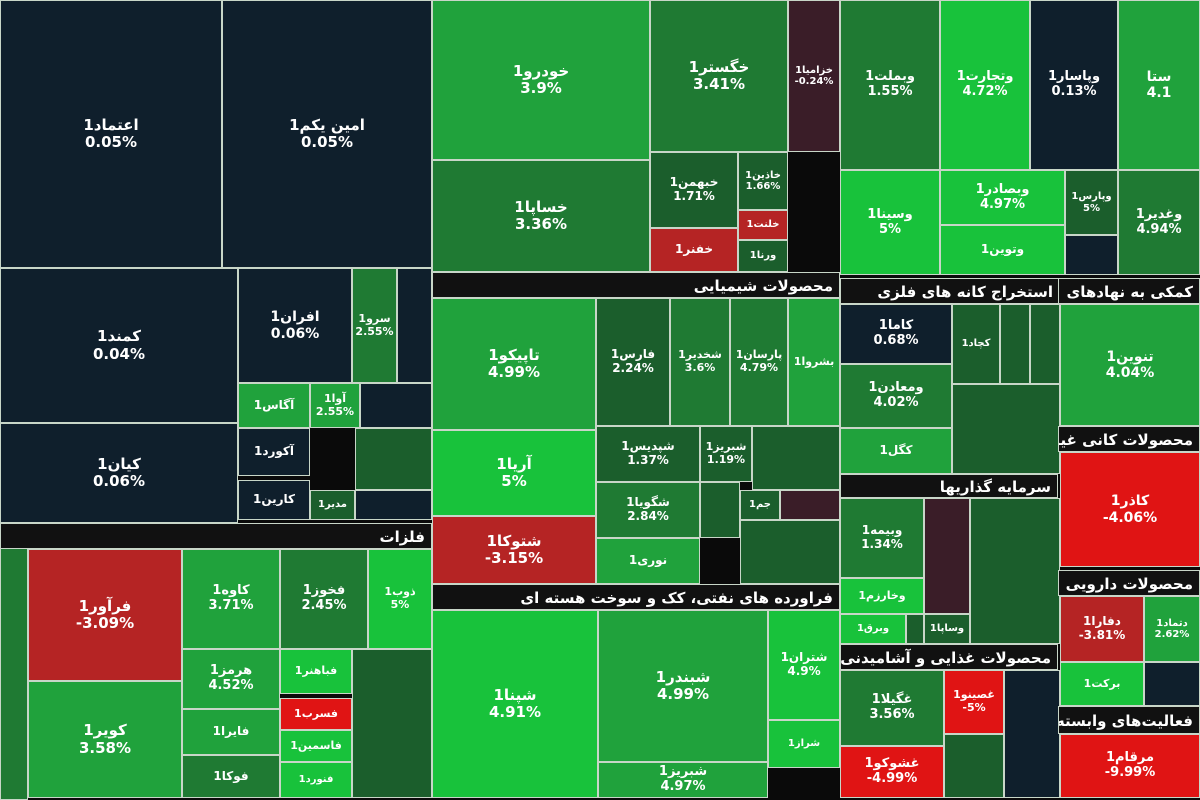  I want to click on stock-tile: هرمز1 4.52%, so click(231, 679).